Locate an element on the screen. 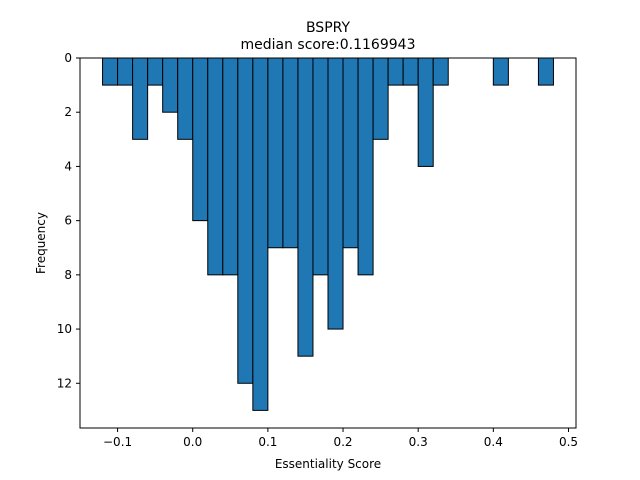  y-axis-label: Frequency is located at coordinates (41, 243).